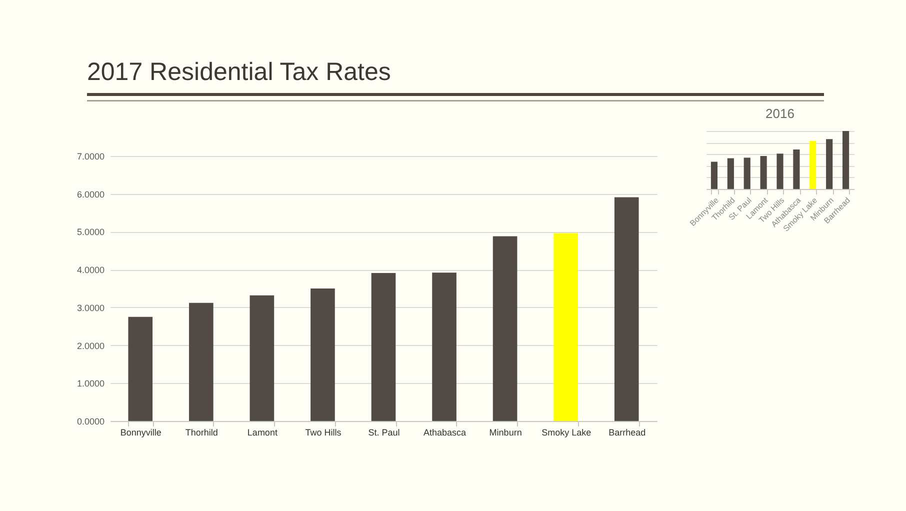 The height and width of the screenshot is (511, 906). Describe the element at coordinates (90, 157) in the screenshot. I see `y-tick-label: 7.0000` at that location.